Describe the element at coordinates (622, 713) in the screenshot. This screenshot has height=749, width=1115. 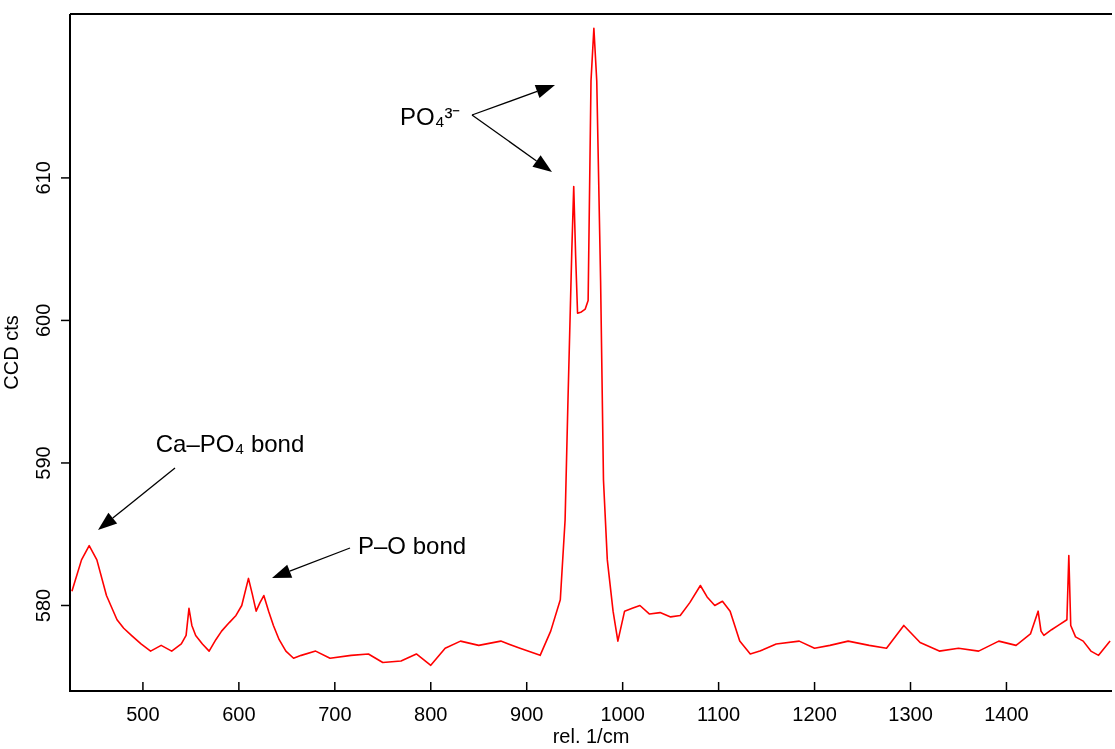
I see `x-tick-label: 1000` at that location.